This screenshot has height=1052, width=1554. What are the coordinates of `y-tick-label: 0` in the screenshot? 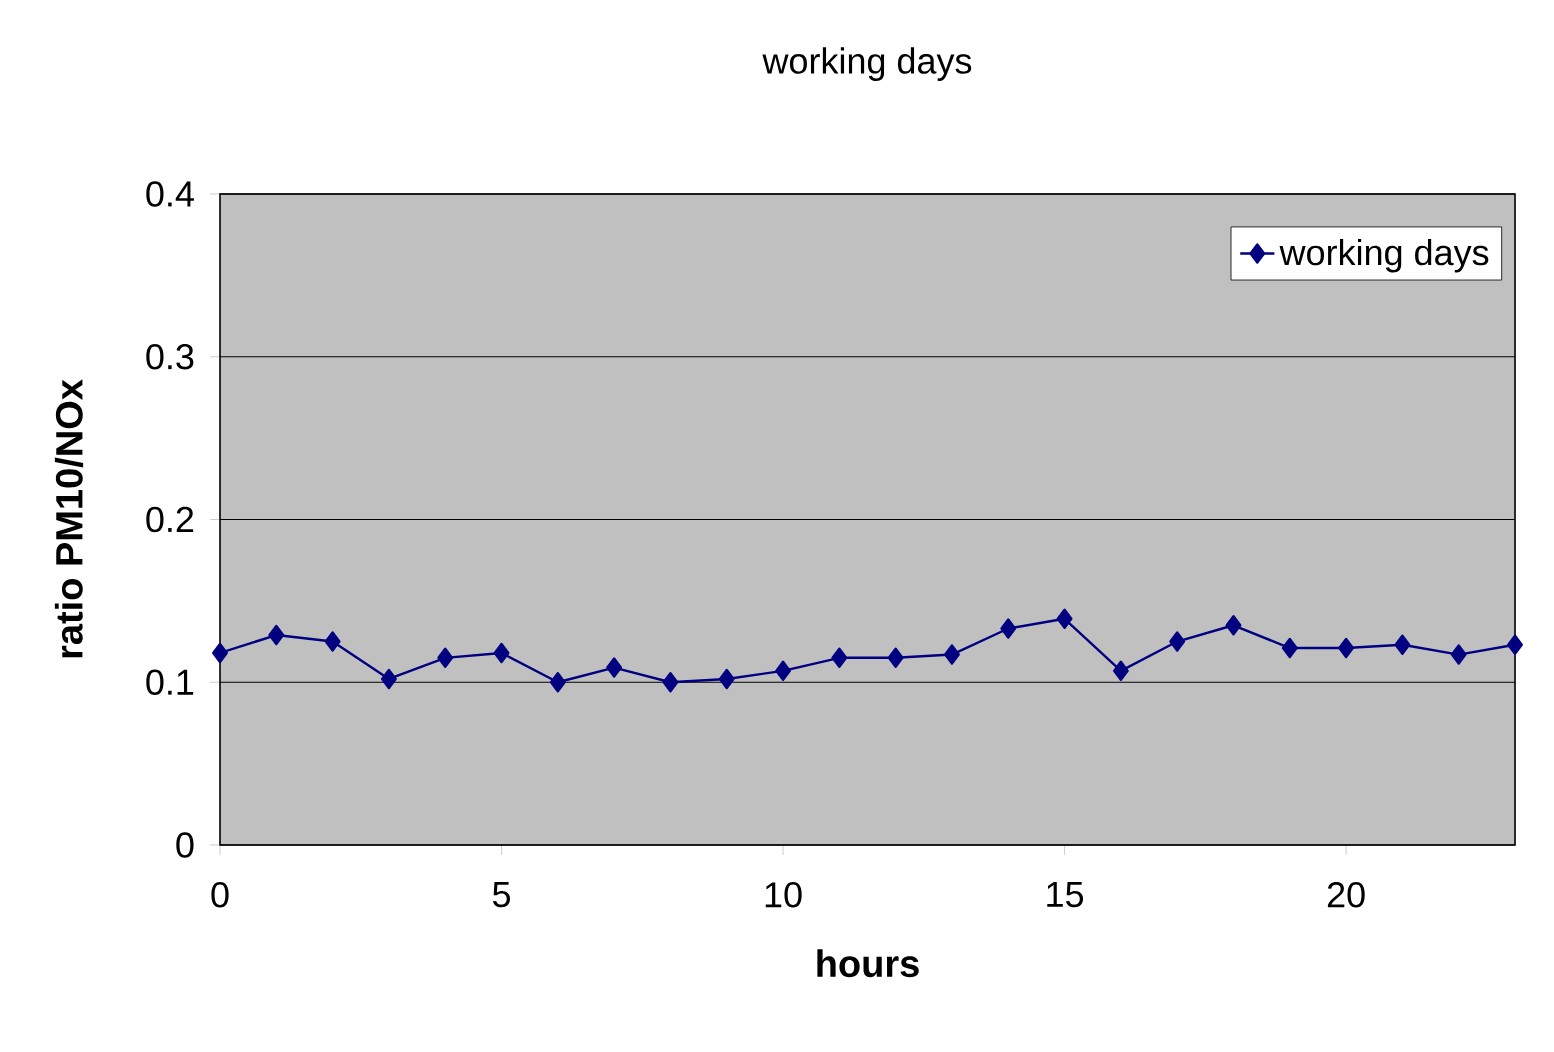 It's located at (185, 845).